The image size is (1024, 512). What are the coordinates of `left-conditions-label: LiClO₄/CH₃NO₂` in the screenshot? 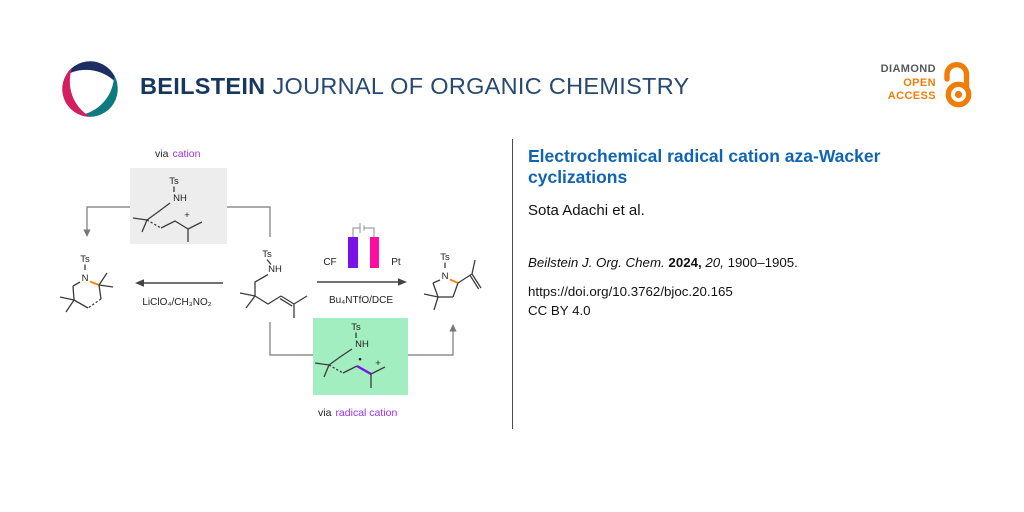 It's located at (176, 302).